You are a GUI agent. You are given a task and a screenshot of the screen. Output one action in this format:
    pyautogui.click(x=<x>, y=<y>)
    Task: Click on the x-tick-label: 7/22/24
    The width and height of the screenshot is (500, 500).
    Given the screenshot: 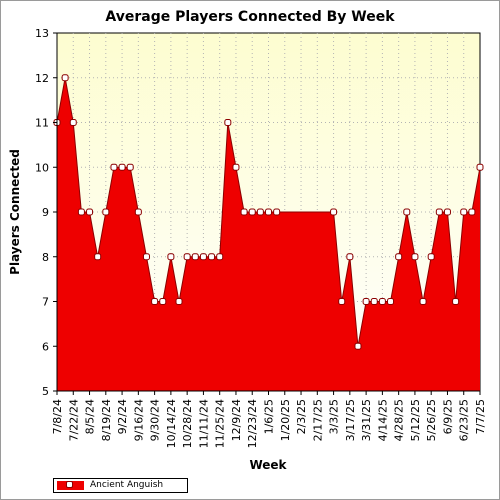 What is the action you would take?
    pyautogui.click(x=73, y=420)
    